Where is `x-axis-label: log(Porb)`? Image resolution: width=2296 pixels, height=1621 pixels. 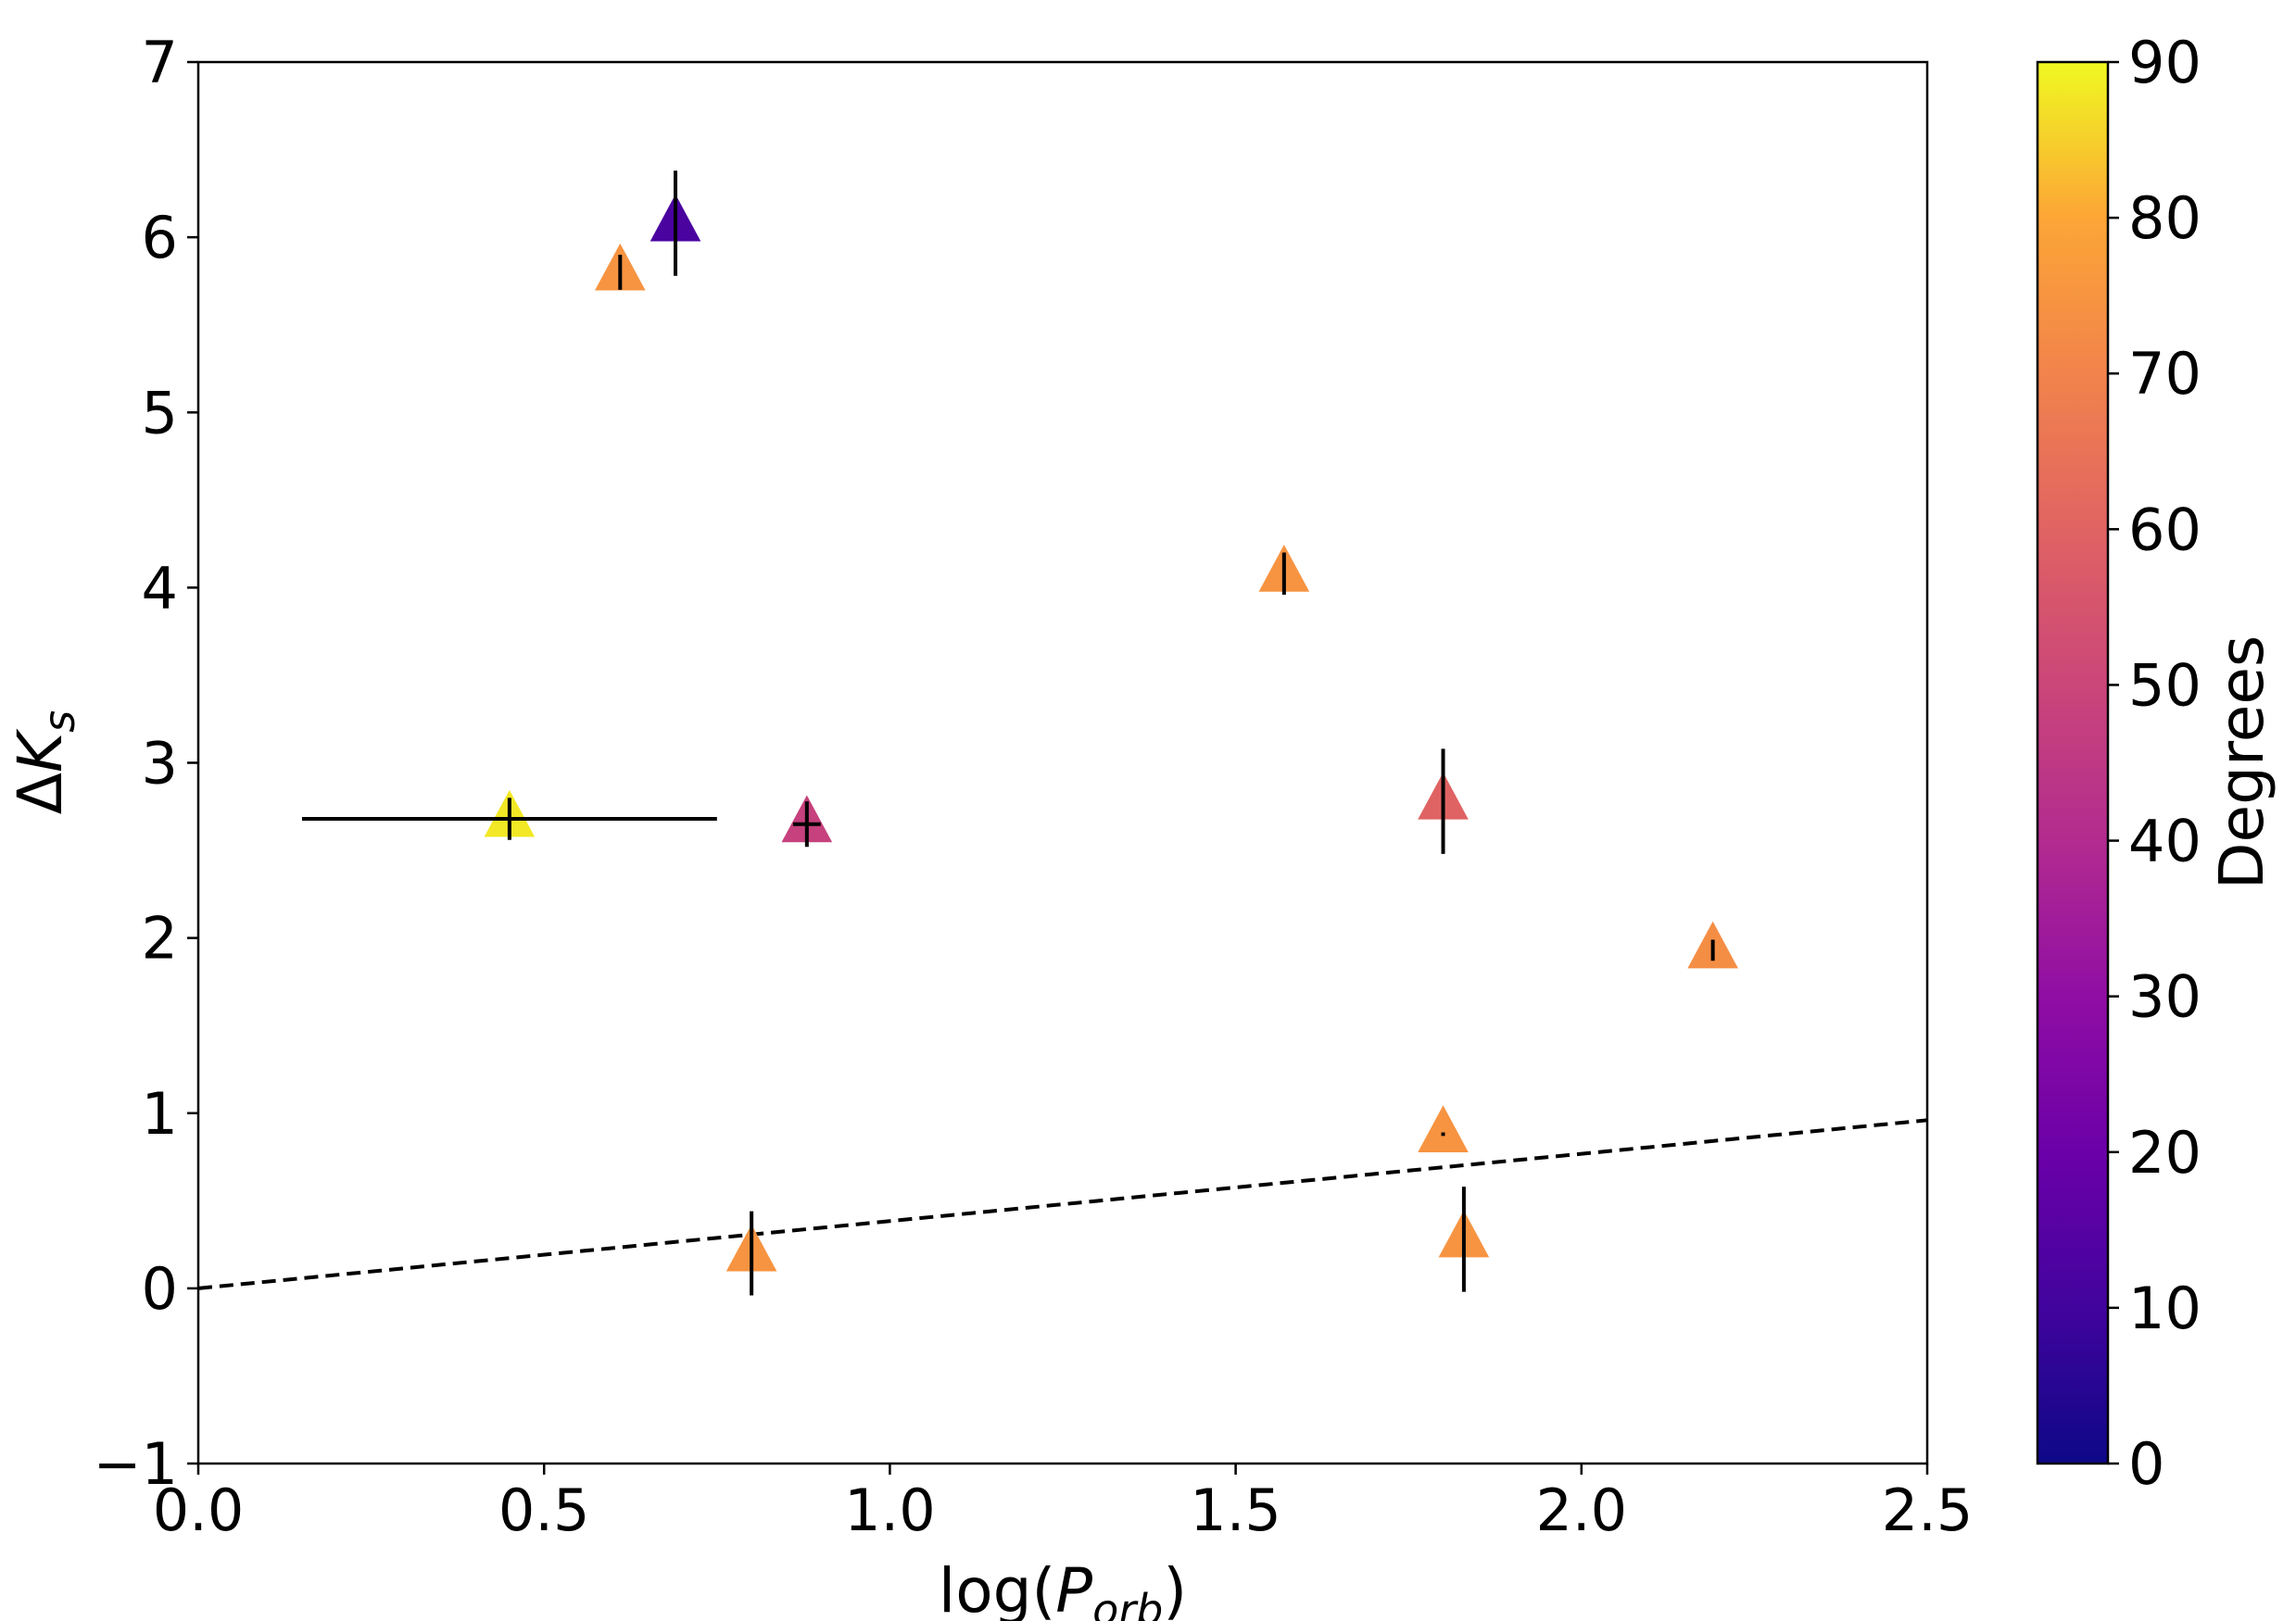 x-axis-label: log(Porb) is located at coordinates (1063, 1588).